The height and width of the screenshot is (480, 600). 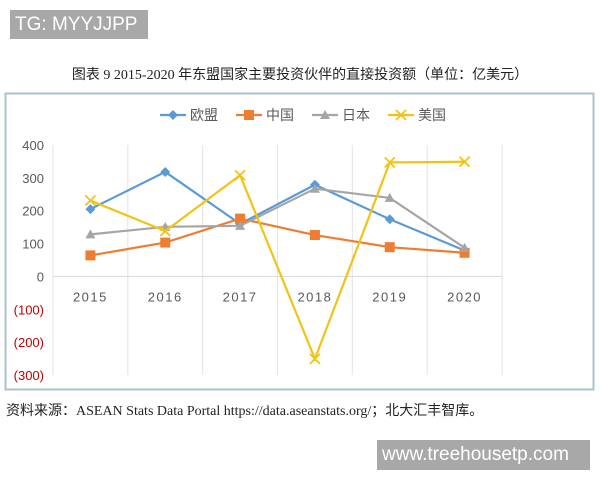 What do you see at coordinates (483, 455) in the screenshot?
I see `watermark-bottom: www.treehousetp.com` at bounding box center [483, 455].